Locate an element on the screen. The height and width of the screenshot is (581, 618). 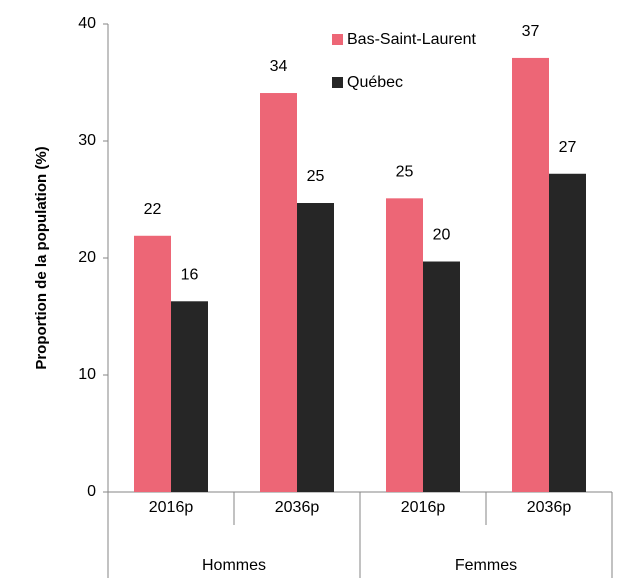
y-tick-label: 10 is located at coordinates (87, 374).